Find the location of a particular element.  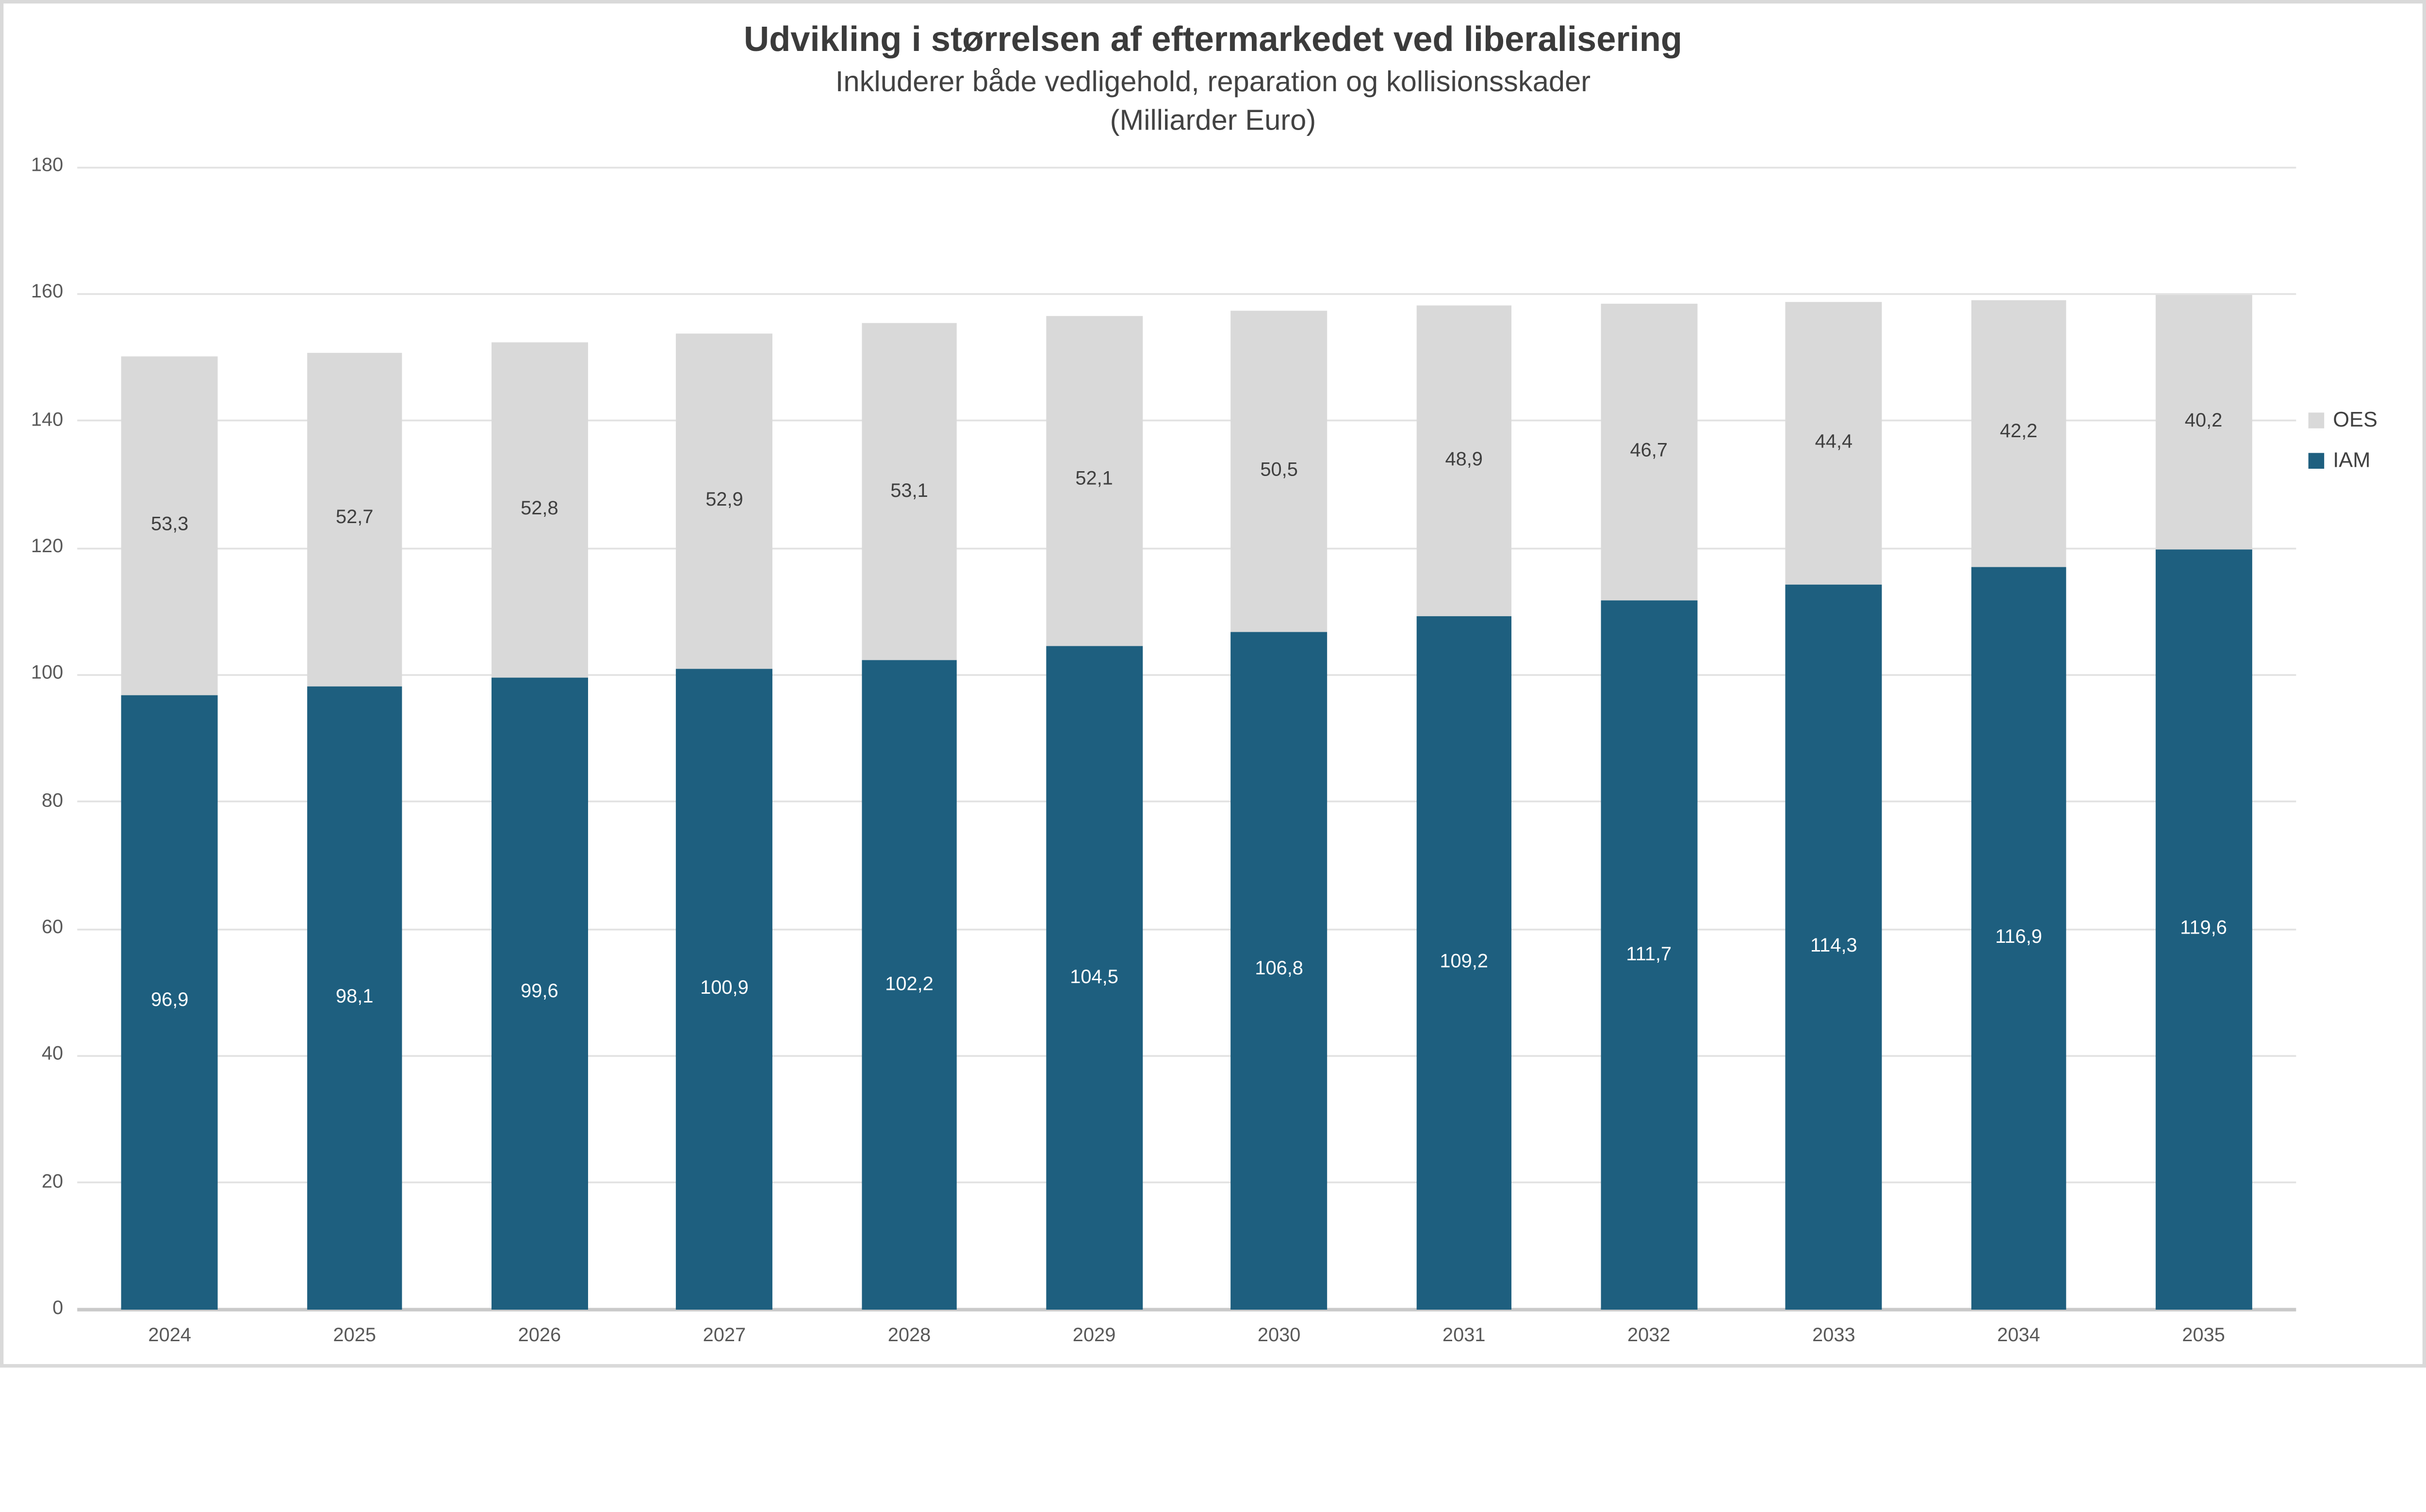

legend-label-iam: IAM is located at coordinates (2352, 460).